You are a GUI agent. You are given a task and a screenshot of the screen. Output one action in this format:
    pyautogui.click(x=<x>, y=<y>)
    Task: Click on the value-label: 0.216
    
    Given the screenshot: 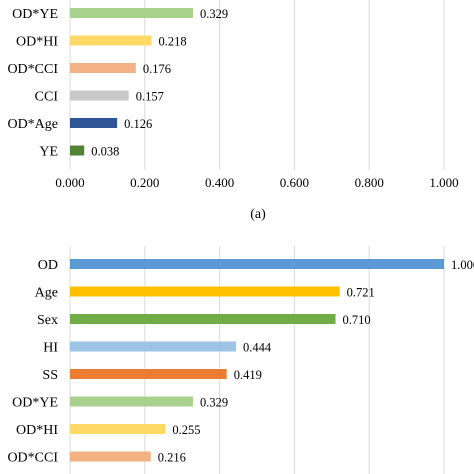 What is the action you would take?
    pyautogui.click(x=172, y=458)
    